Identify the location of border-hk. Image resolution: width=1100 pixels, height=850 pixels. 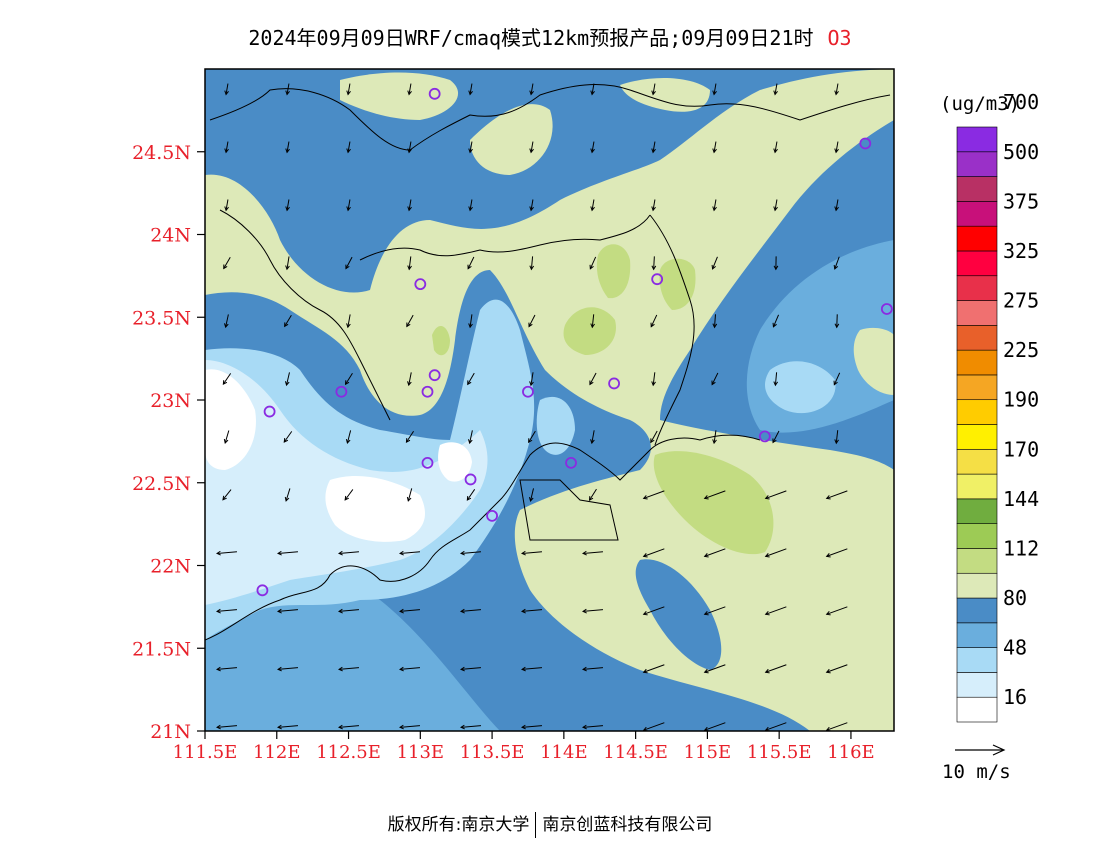
(569, 510).